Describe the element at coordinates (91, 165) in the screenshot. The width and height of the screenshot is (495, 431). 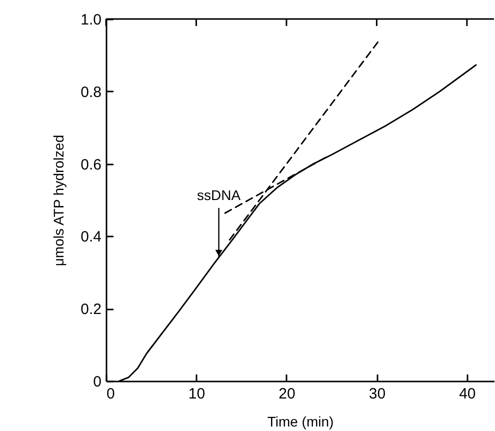
I see `y-tick-label: 0.6` at that location.